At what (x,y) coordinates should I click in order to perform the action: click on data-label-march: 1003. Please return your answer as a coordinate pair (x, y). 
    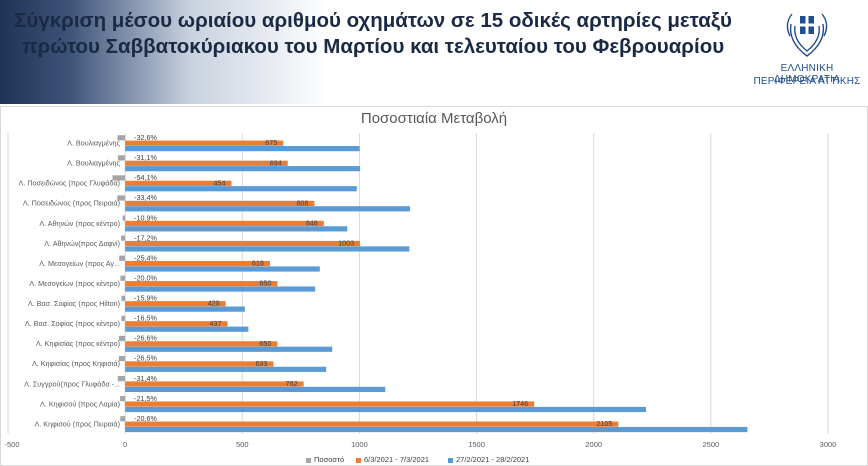
    Looking at the image, I should click on (346, 243).